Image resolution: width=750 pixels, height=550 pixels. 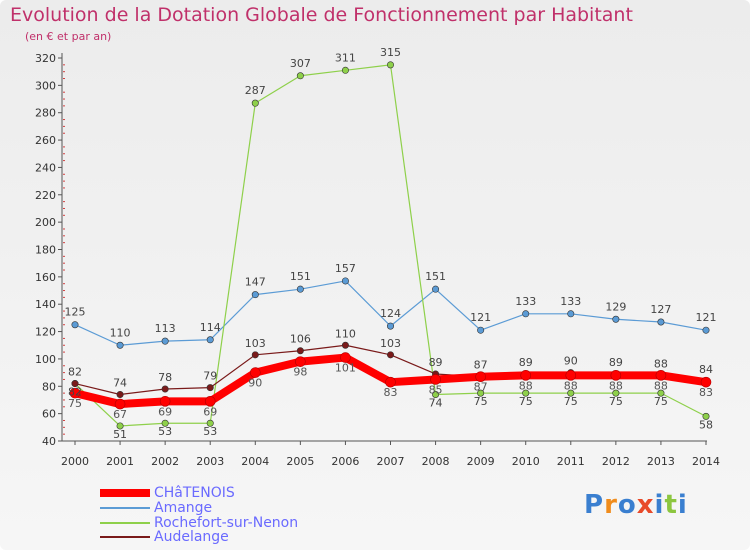 What do you see at coordinates (75, 312) in the screenshot?
I see `data-label: 125` at bounding box center [75, 312].